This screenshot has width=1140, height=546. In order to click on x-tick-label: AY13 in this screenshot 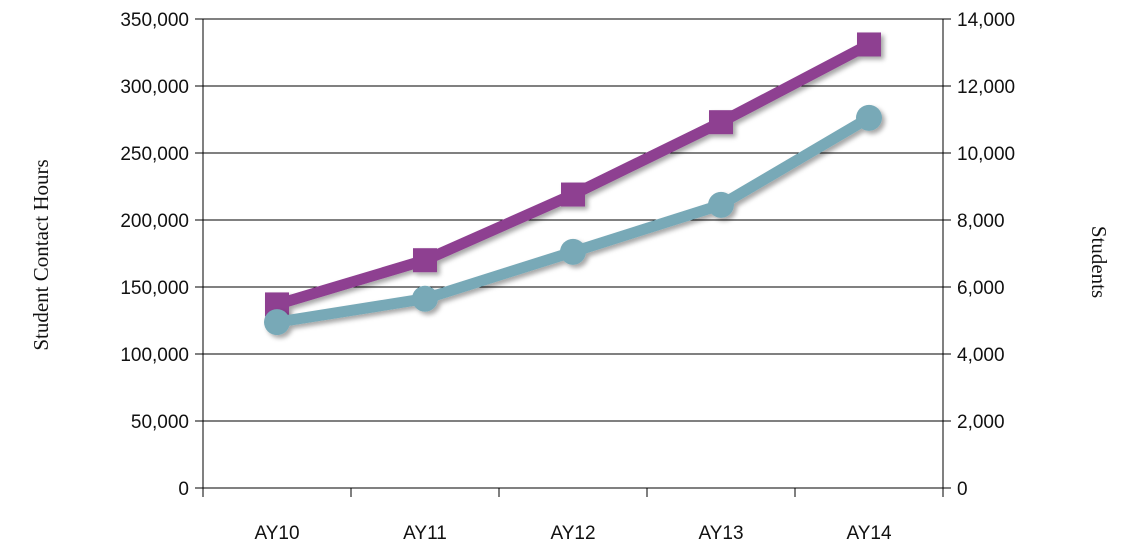, I will do `click(720, 533)`.